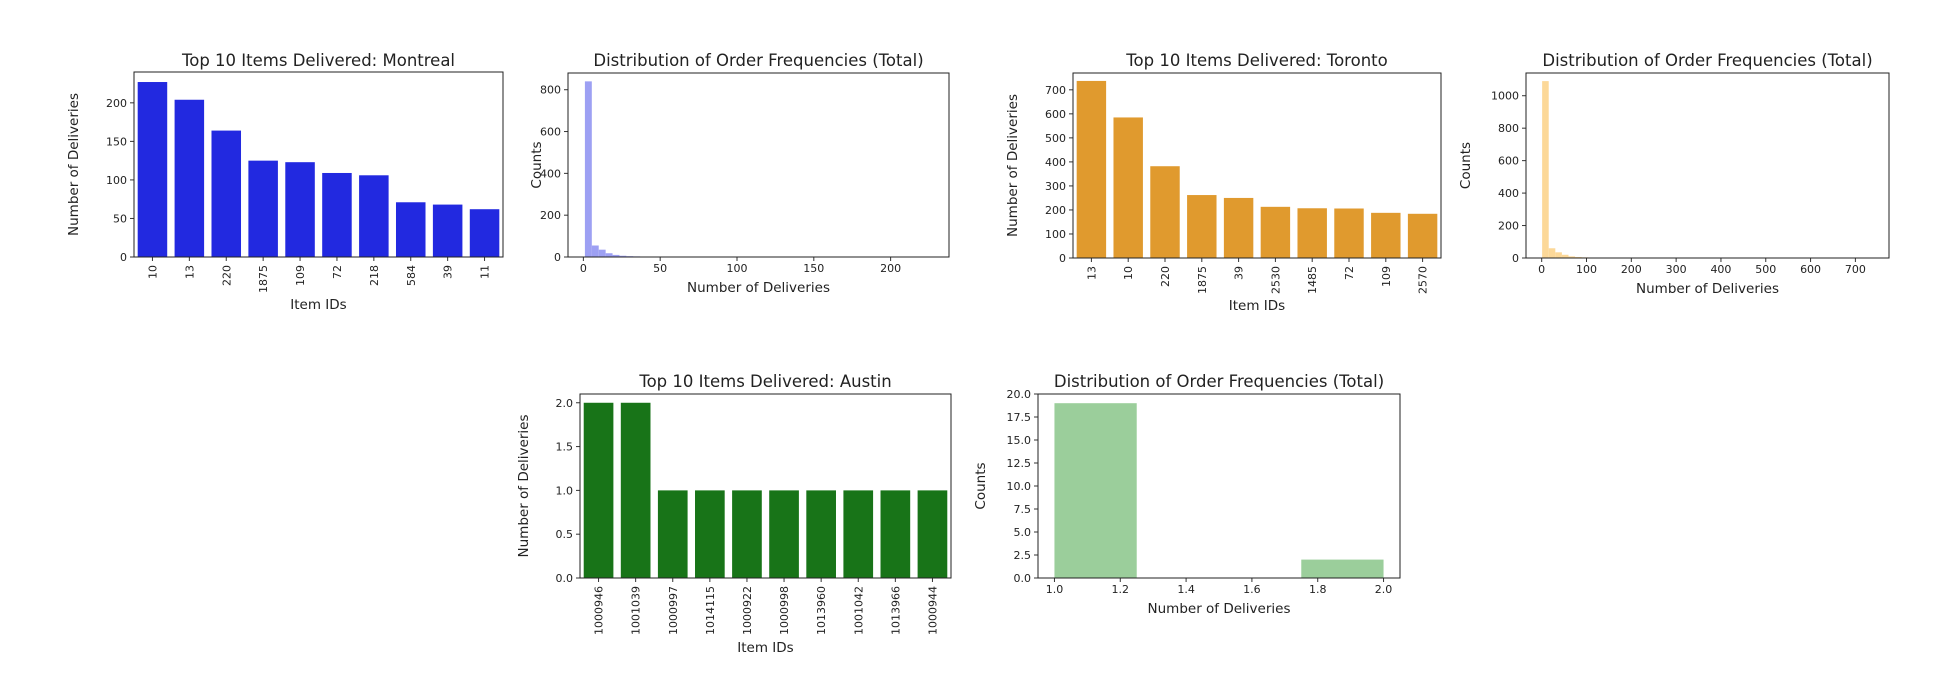  What do you see at coordinates (1121, 589) in the screenshot?
I see `x-tick-label: 1.2` at bounding box center [1121, 589].